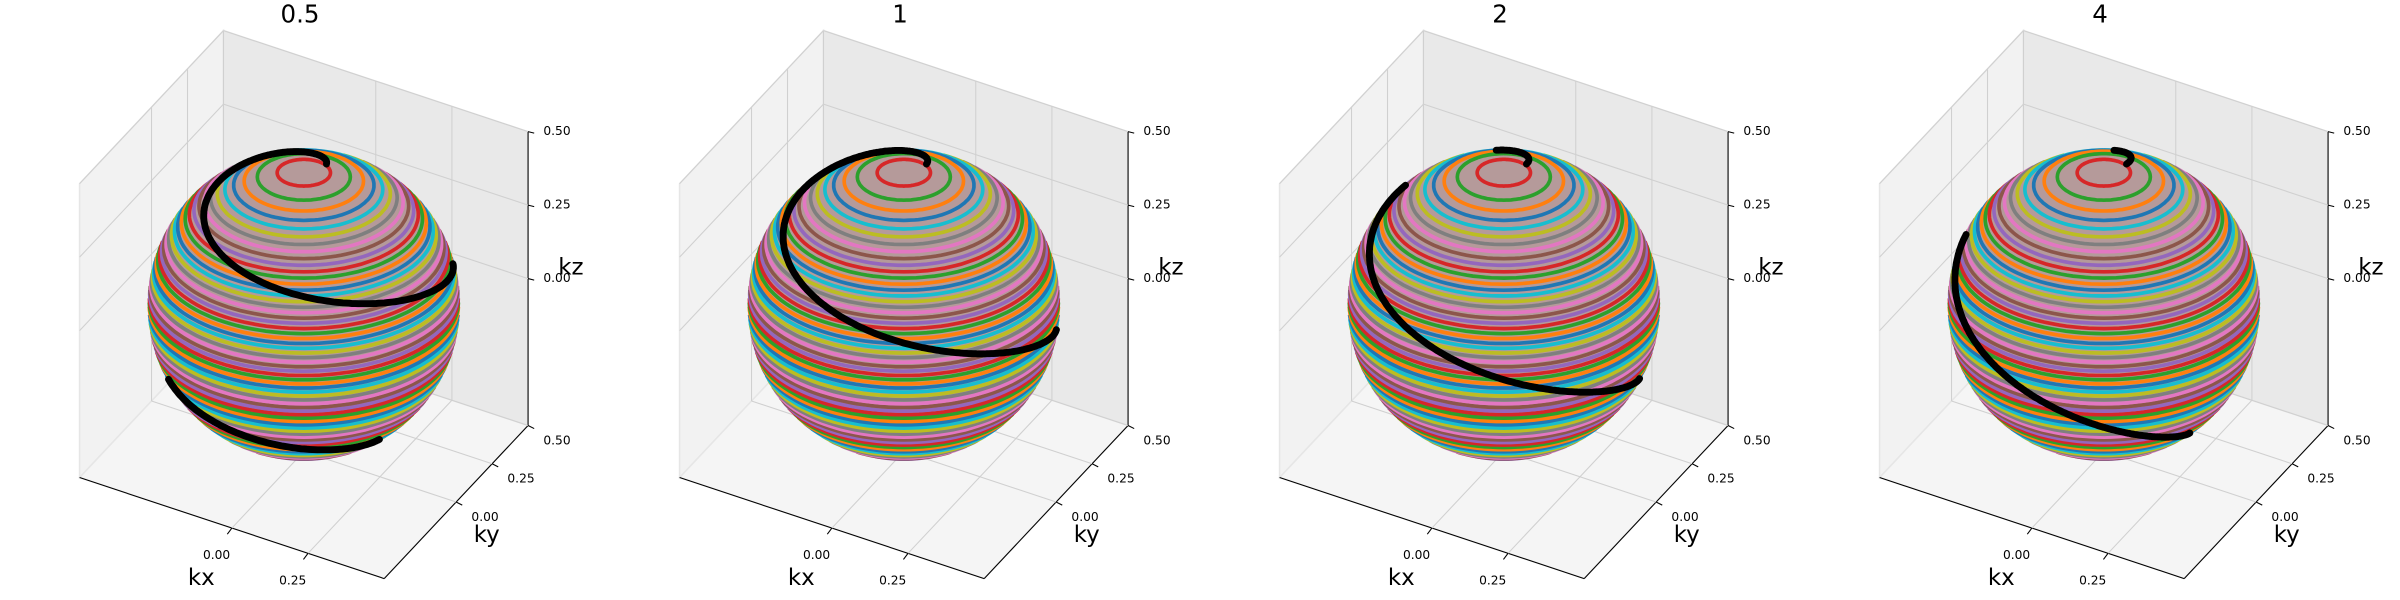  What do you see at coordinates (556, 440) in the screenshot?
I see `y-tick-label: 0.50` at bounding box center [556, 440].